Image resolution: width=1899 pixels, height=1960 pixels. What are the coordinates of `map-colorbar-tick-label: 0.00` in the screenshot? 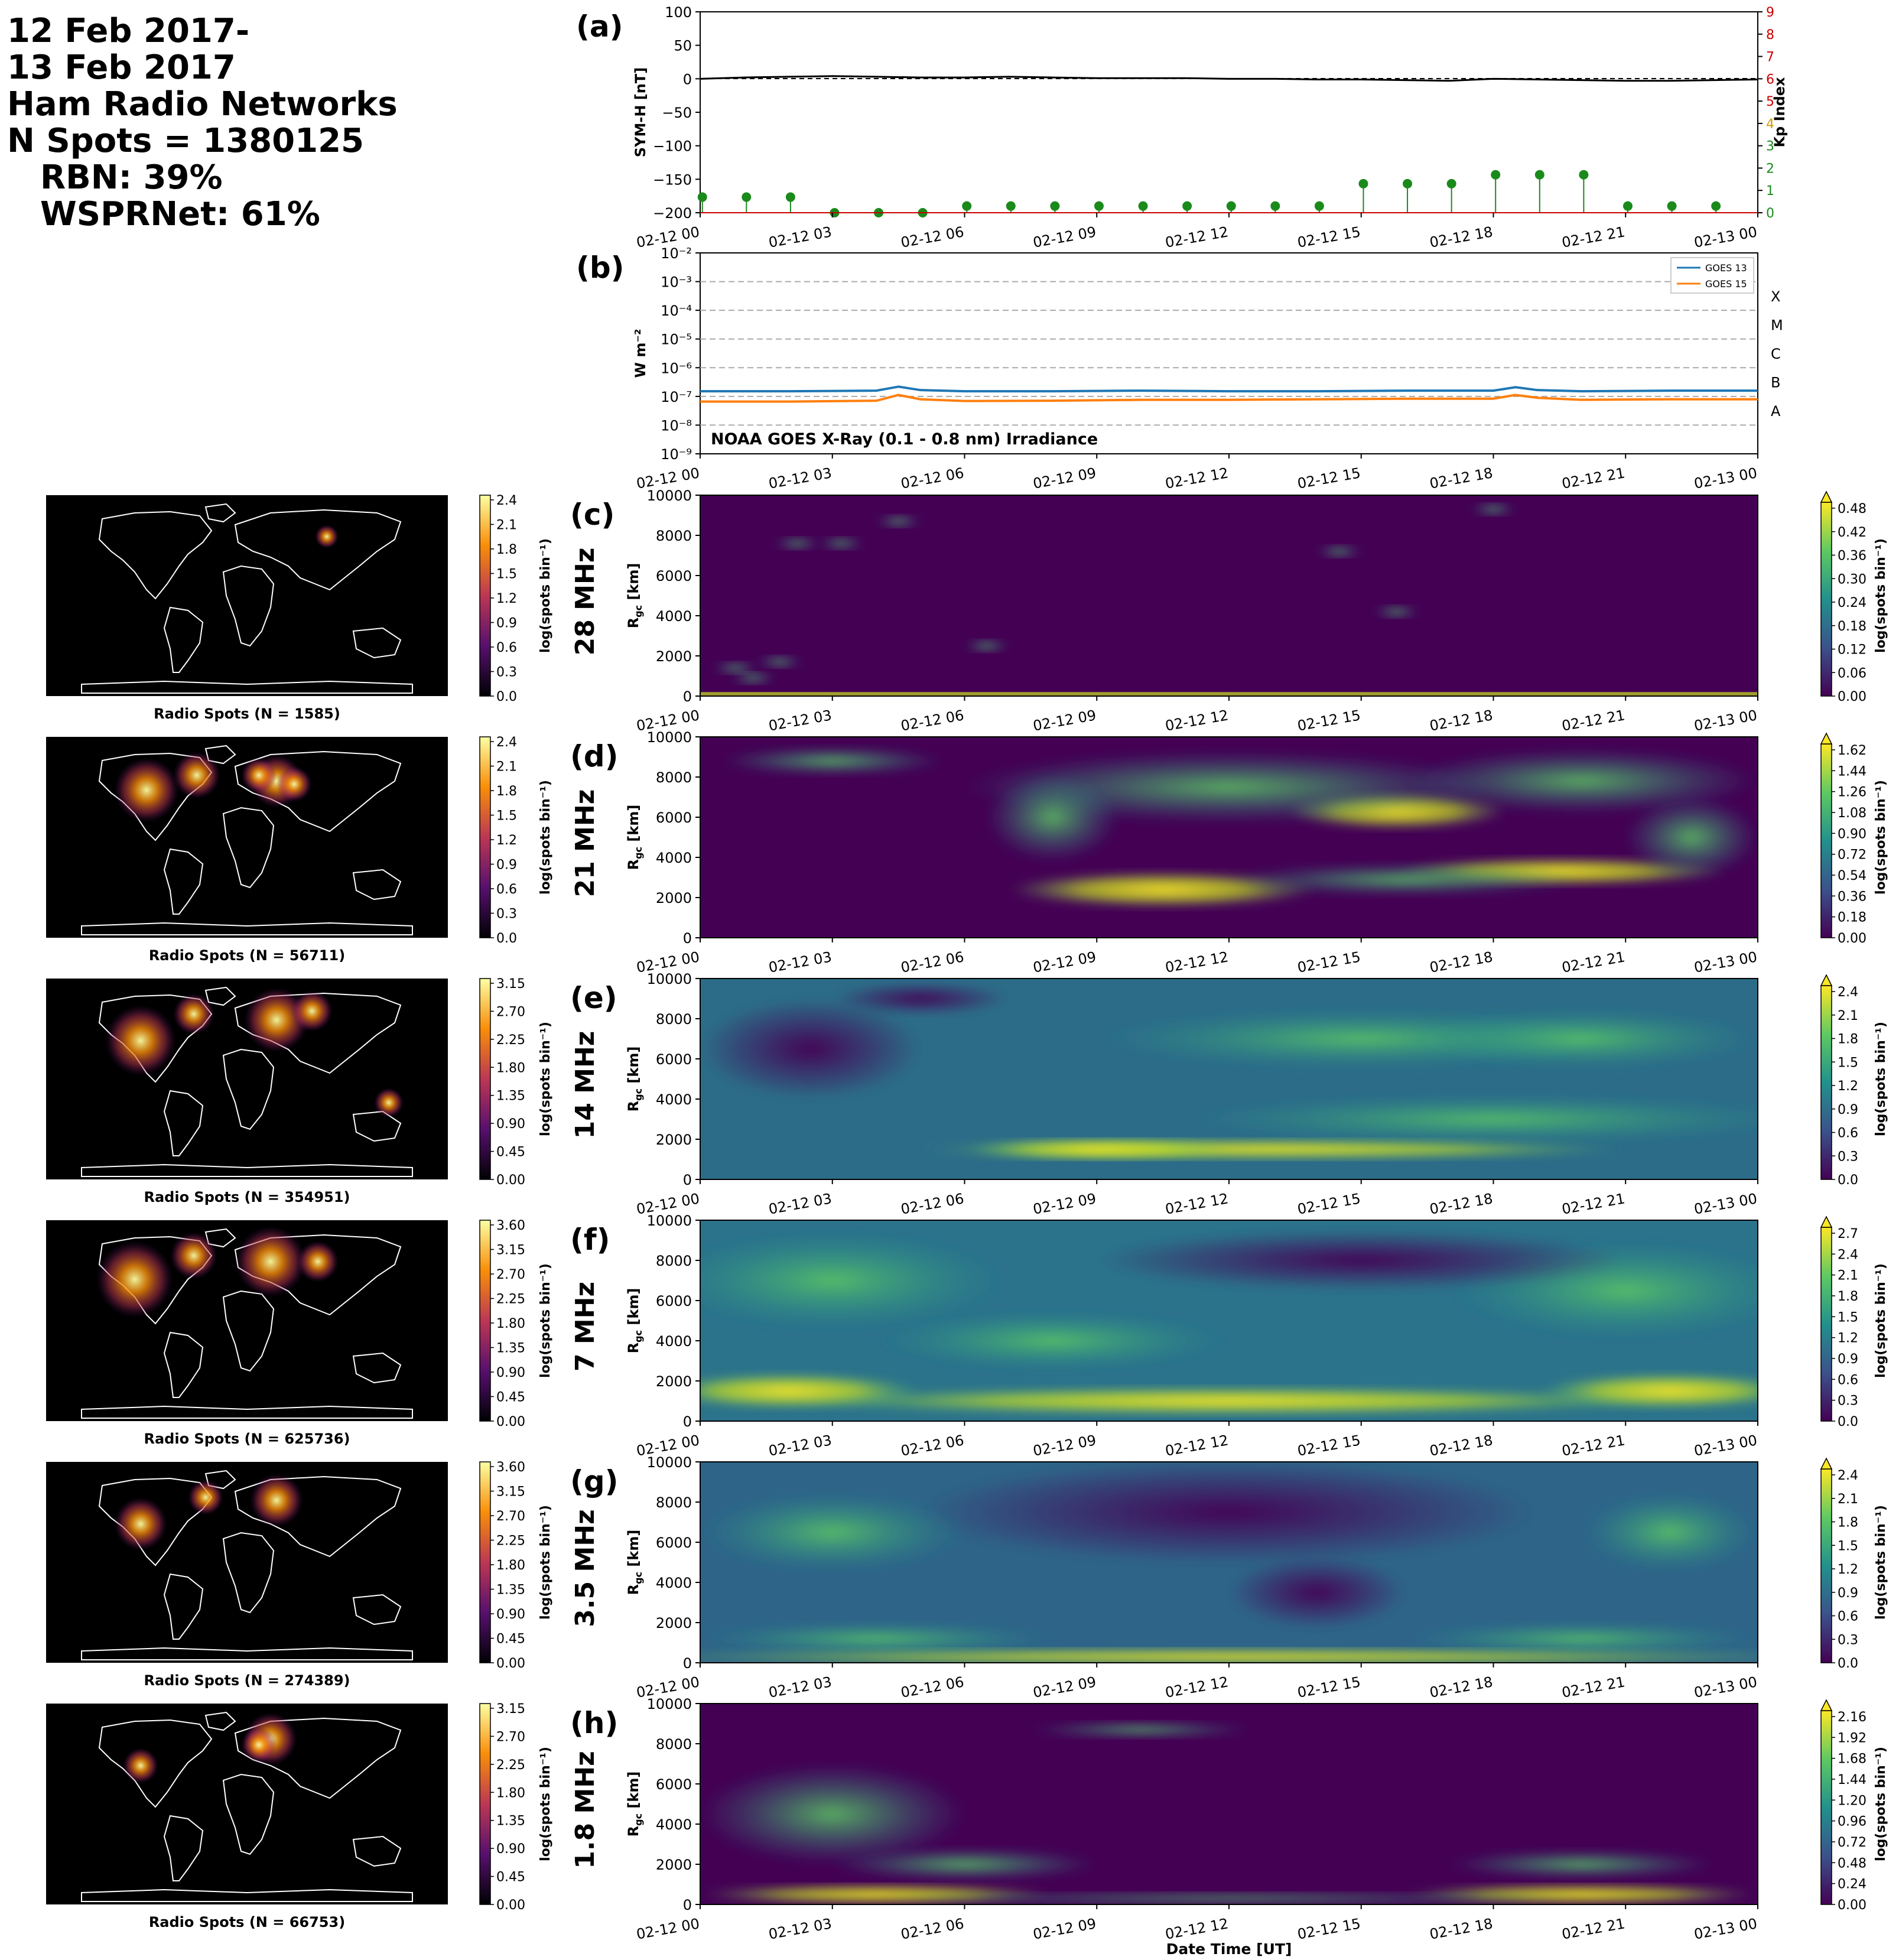 It's located at (510, 1422).